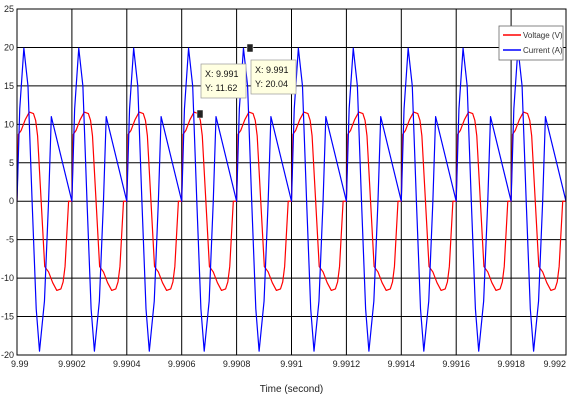 The width and height of the screenshot is (573, 396). Describe the element at coordinates (182, 364) in the screenshot. I see `x-tick-label: 9.9906` at that location.